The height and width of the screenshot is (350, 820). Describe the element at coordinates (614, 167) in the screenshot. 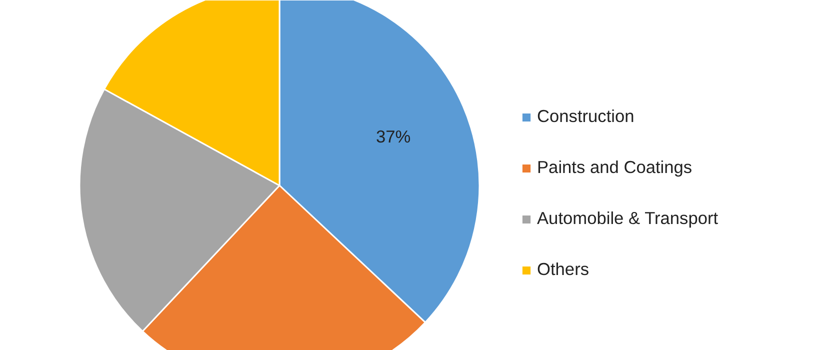

I see `legend-label: Paints and Coatings` at that location.